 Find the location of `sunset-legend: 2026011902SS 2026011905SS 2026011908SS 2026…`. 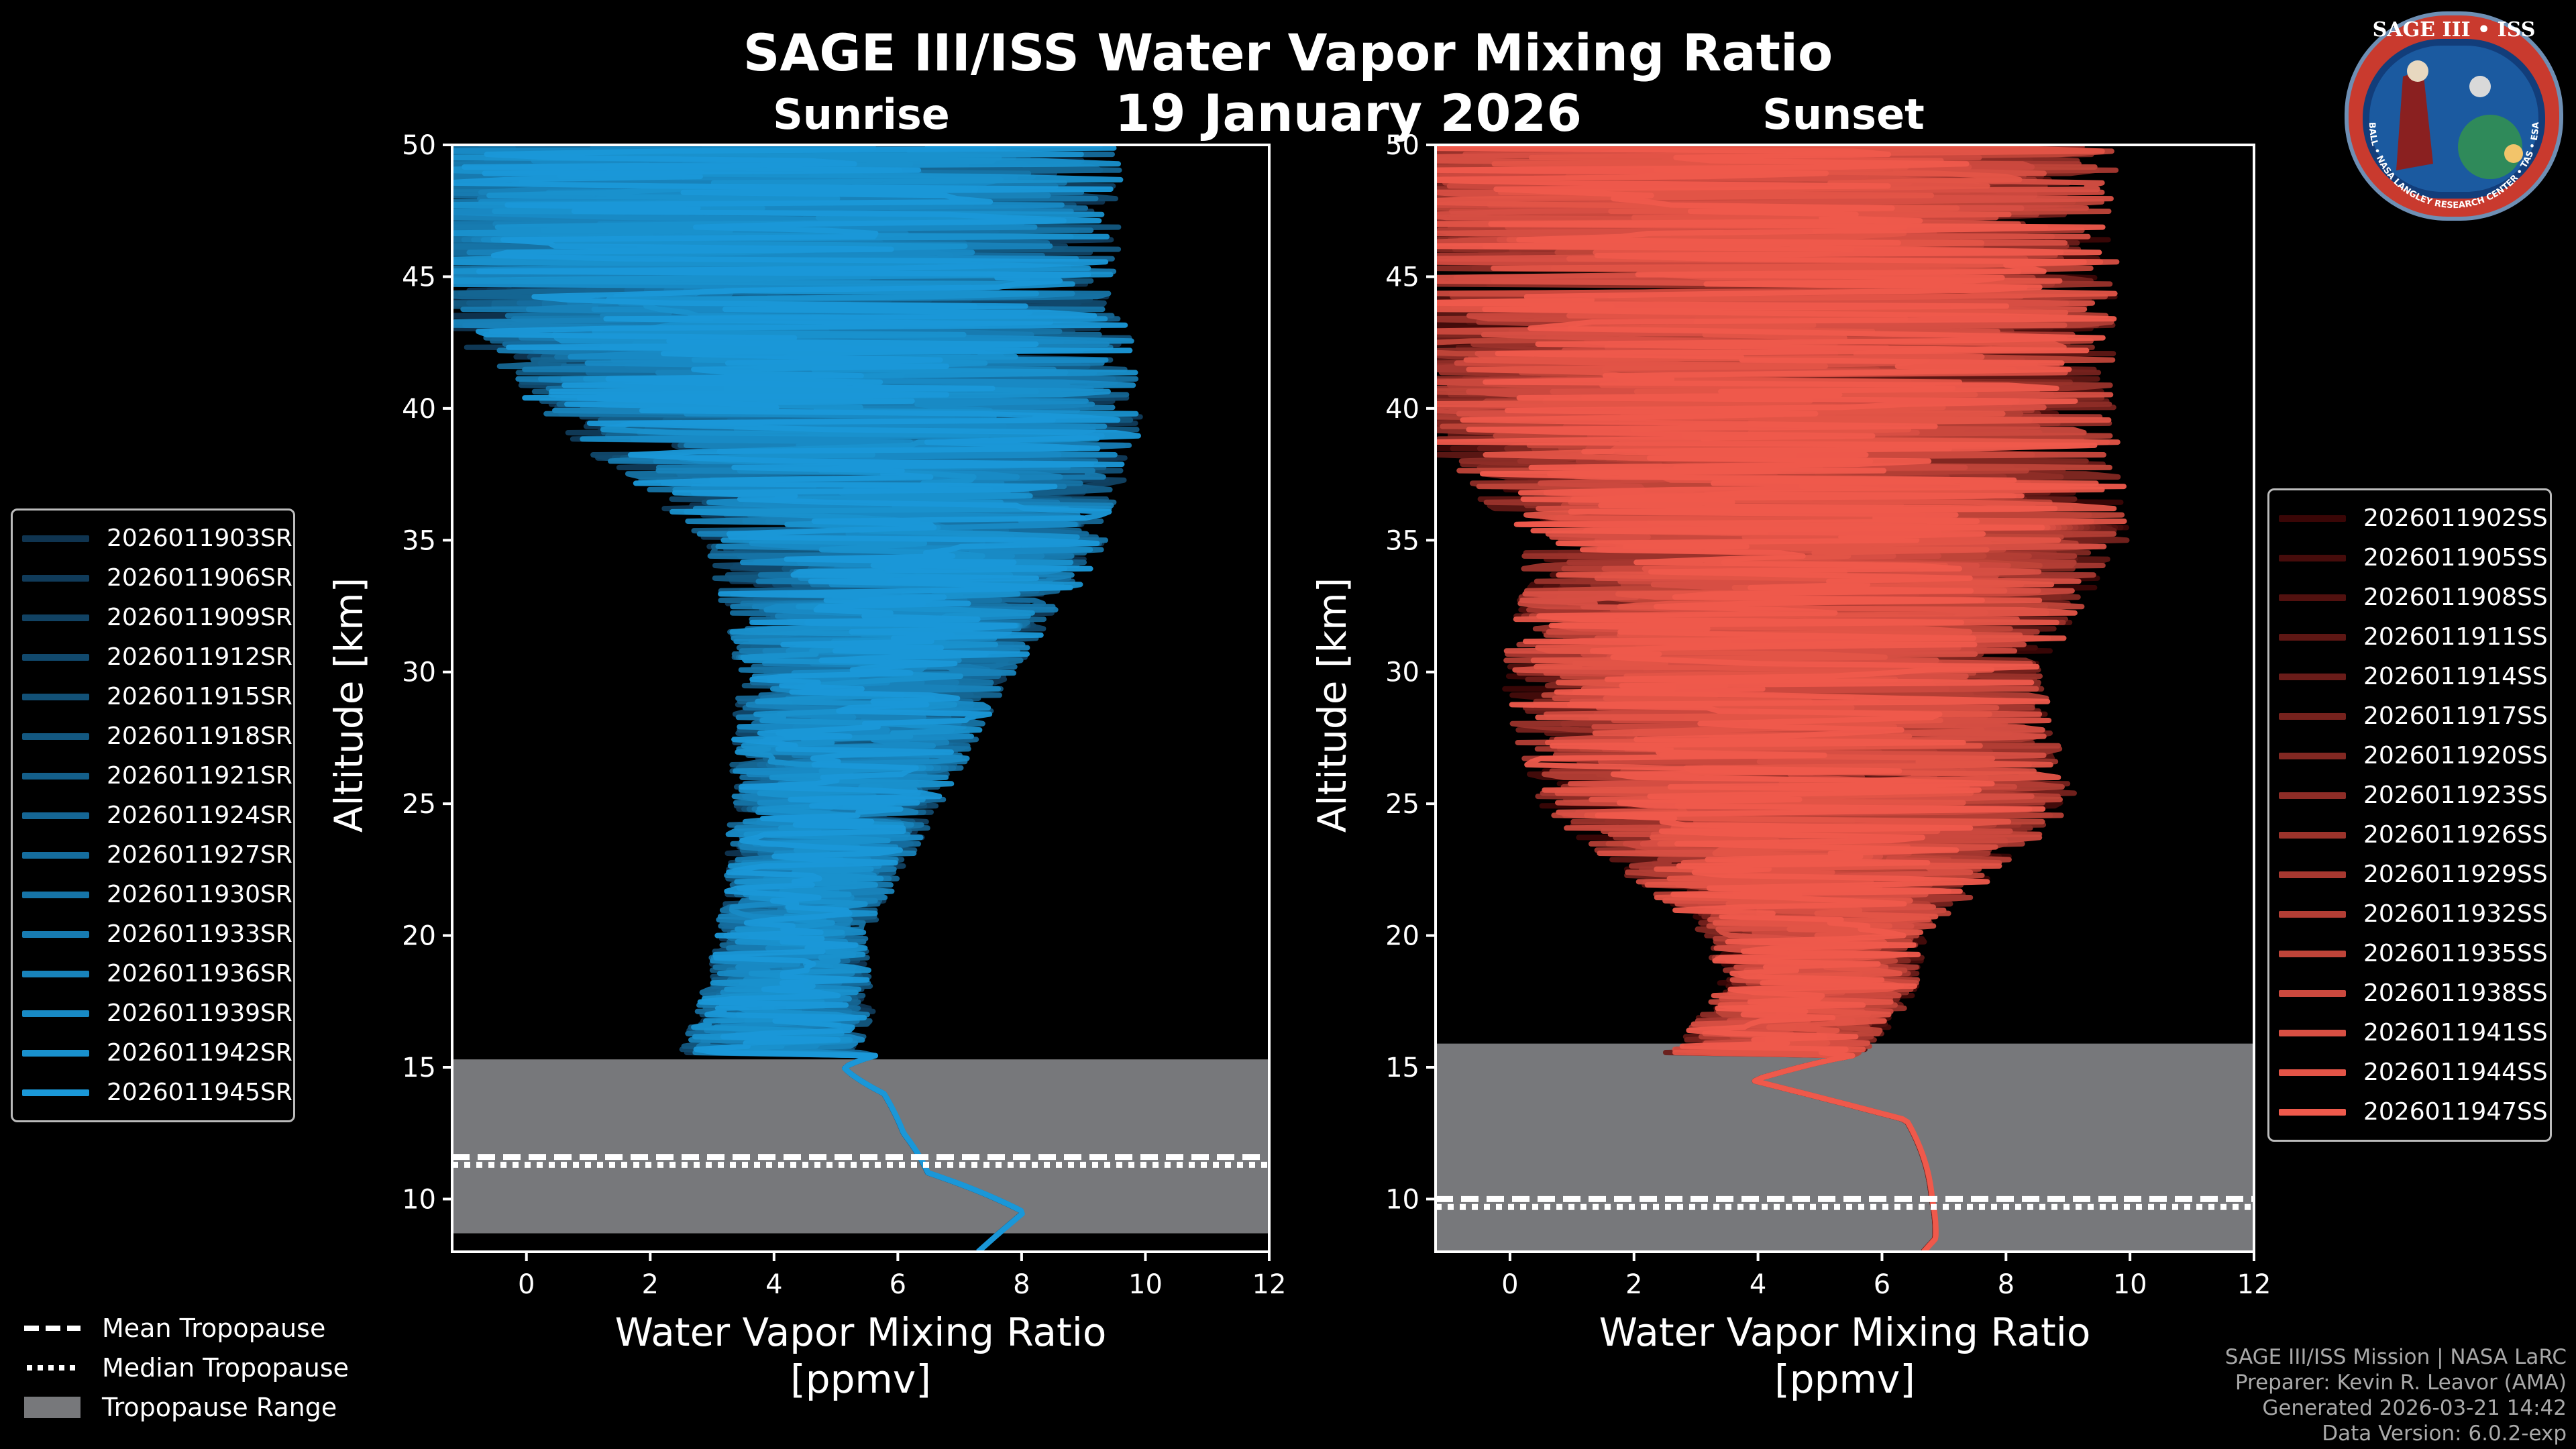

sunset-legend: 2026011902SS 2026011905SS 2026011908SS 2026… is located at coordinates (2409, 815).